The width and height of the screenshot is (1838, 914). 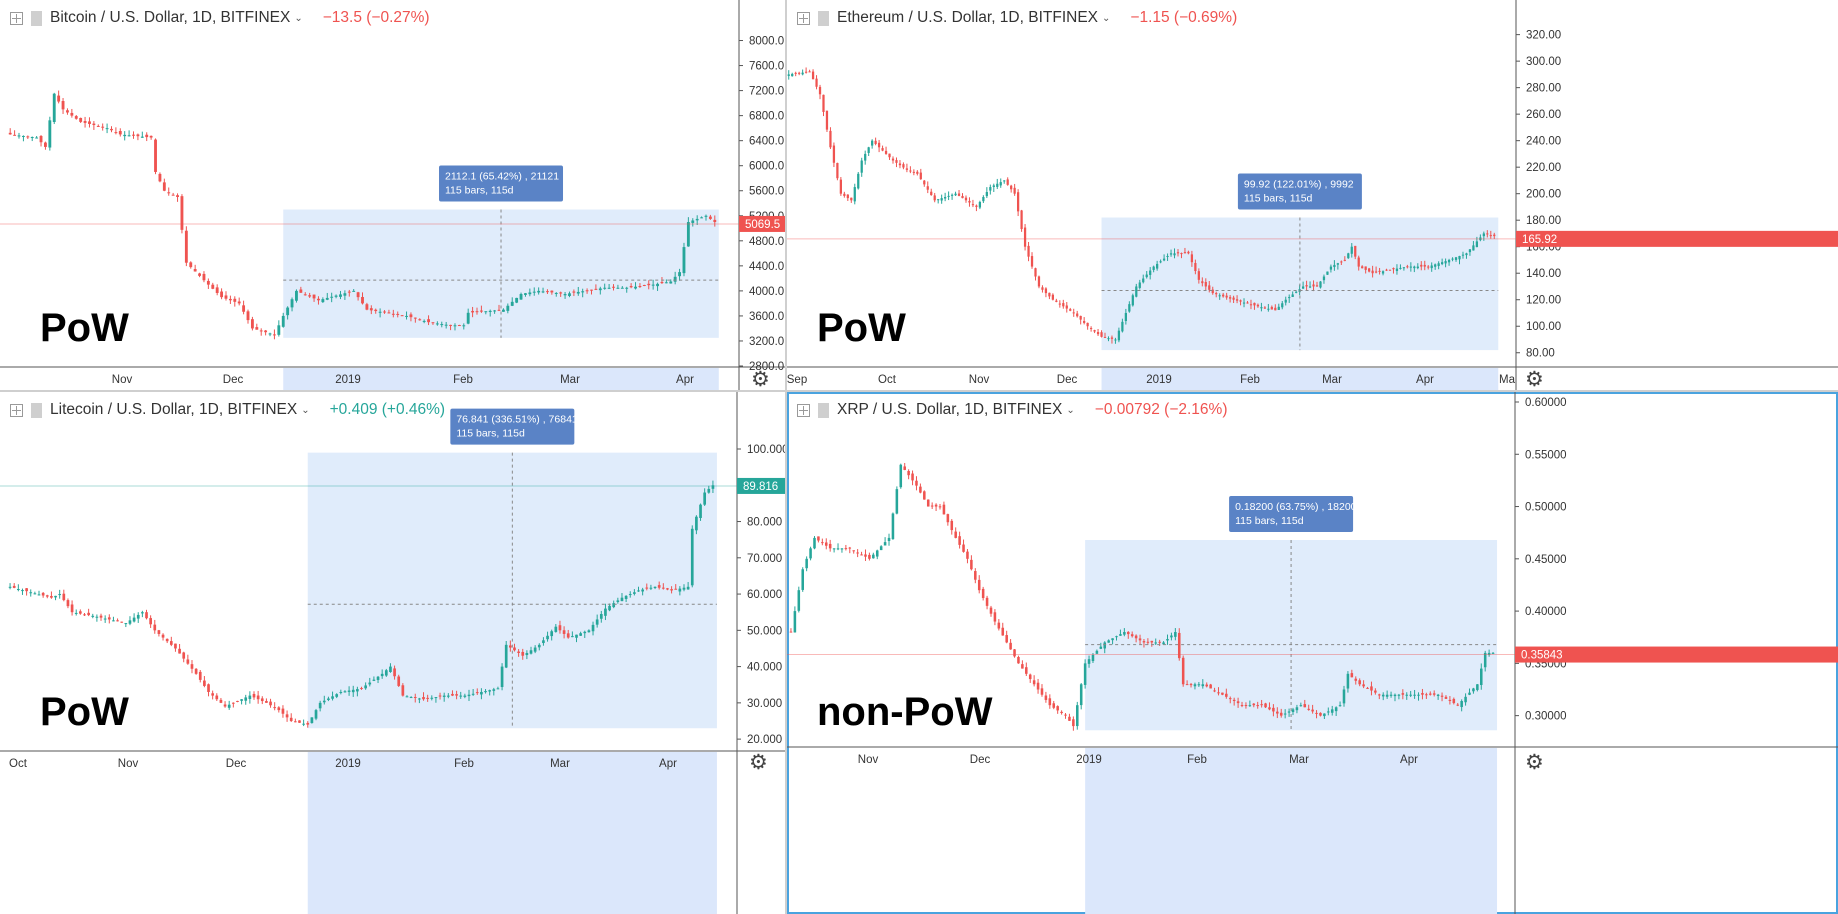 What do you see at coordinates (766, 167) in the screenshot?
I see `y-tick-label: 6000.0` at bounding box center [766, 167].